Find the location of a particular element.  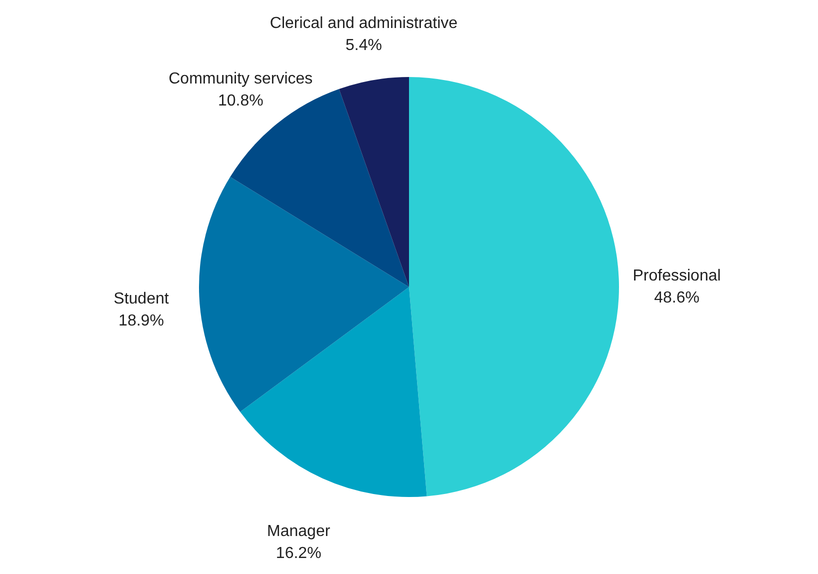

data-label: 48.6% is located at coordinates (677, 298).